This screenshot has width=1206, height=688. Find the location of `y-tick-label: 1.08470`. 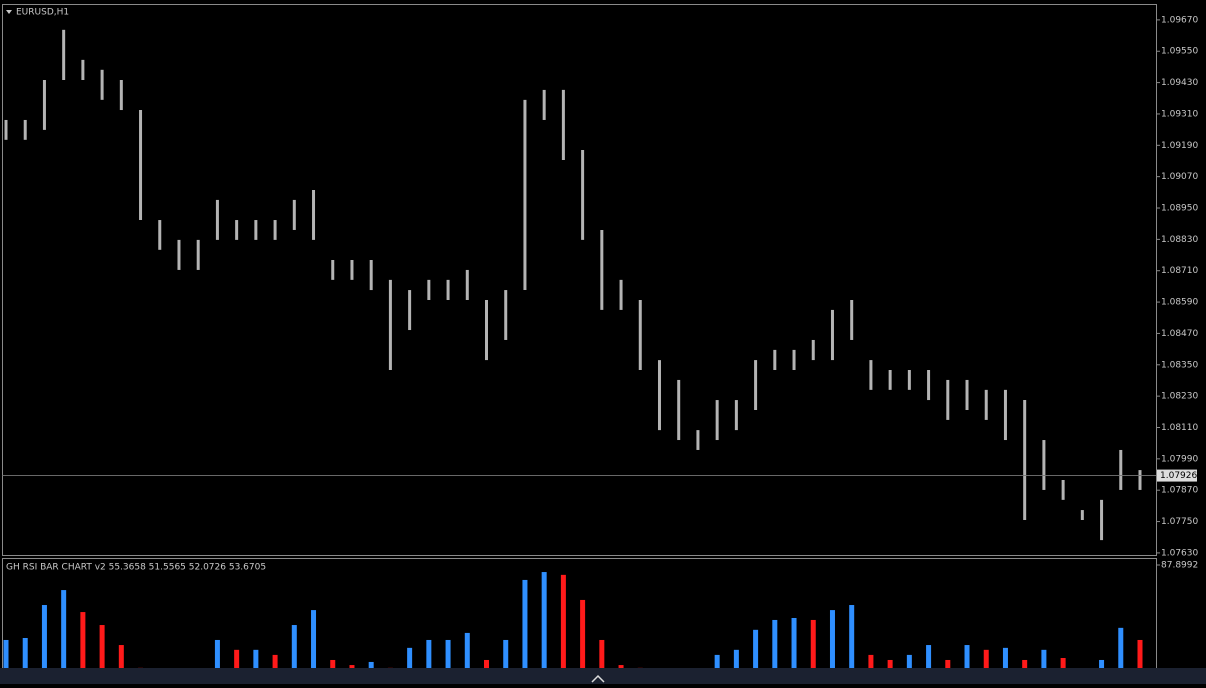

y-tick-label: 1.08470 is located at coordinates (1179, 334).